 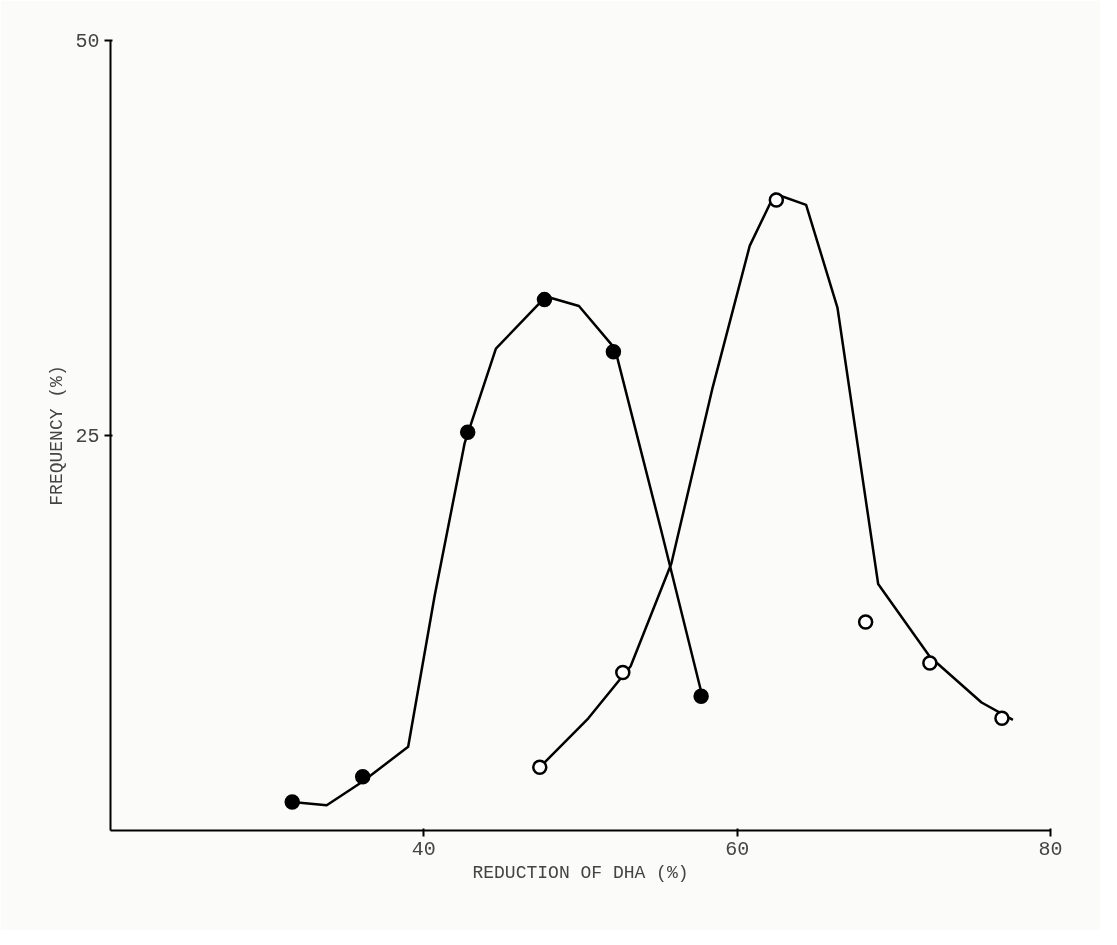 I want to click on y-axis-title: FREQUENCY (%), so click(x=57, y=435).